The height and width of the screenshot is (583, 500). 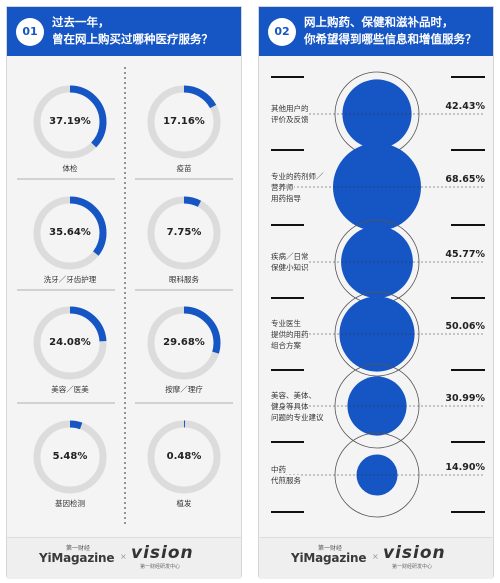 What do you see at coordinates (184, 503) in the screenshot?
I see `donut-label: 植发` at bounding box center [184, 503].